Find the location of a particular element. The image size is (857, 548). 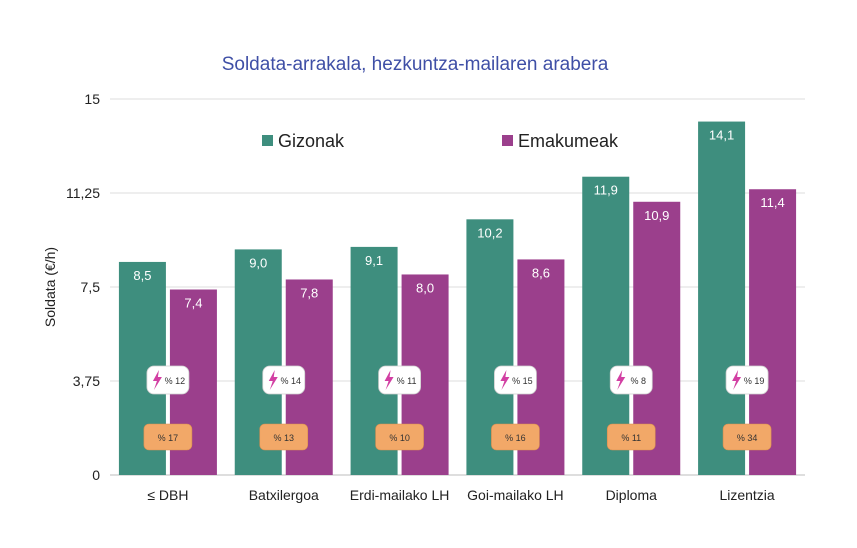

data-label: 14,1 is located at coordinates (721, 135).